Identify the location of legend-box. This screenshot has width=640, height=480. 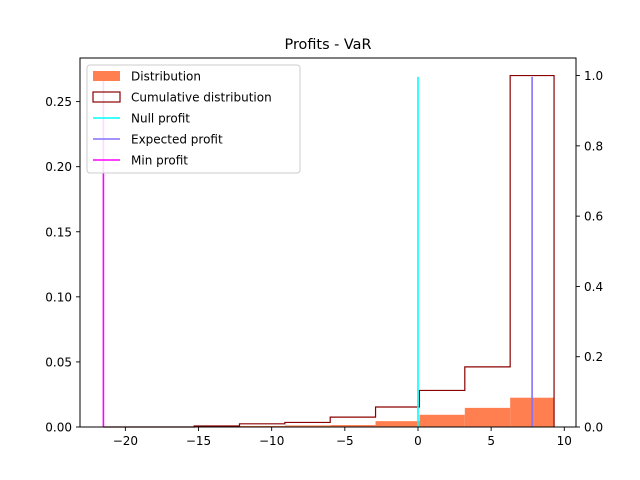
(193, 119).